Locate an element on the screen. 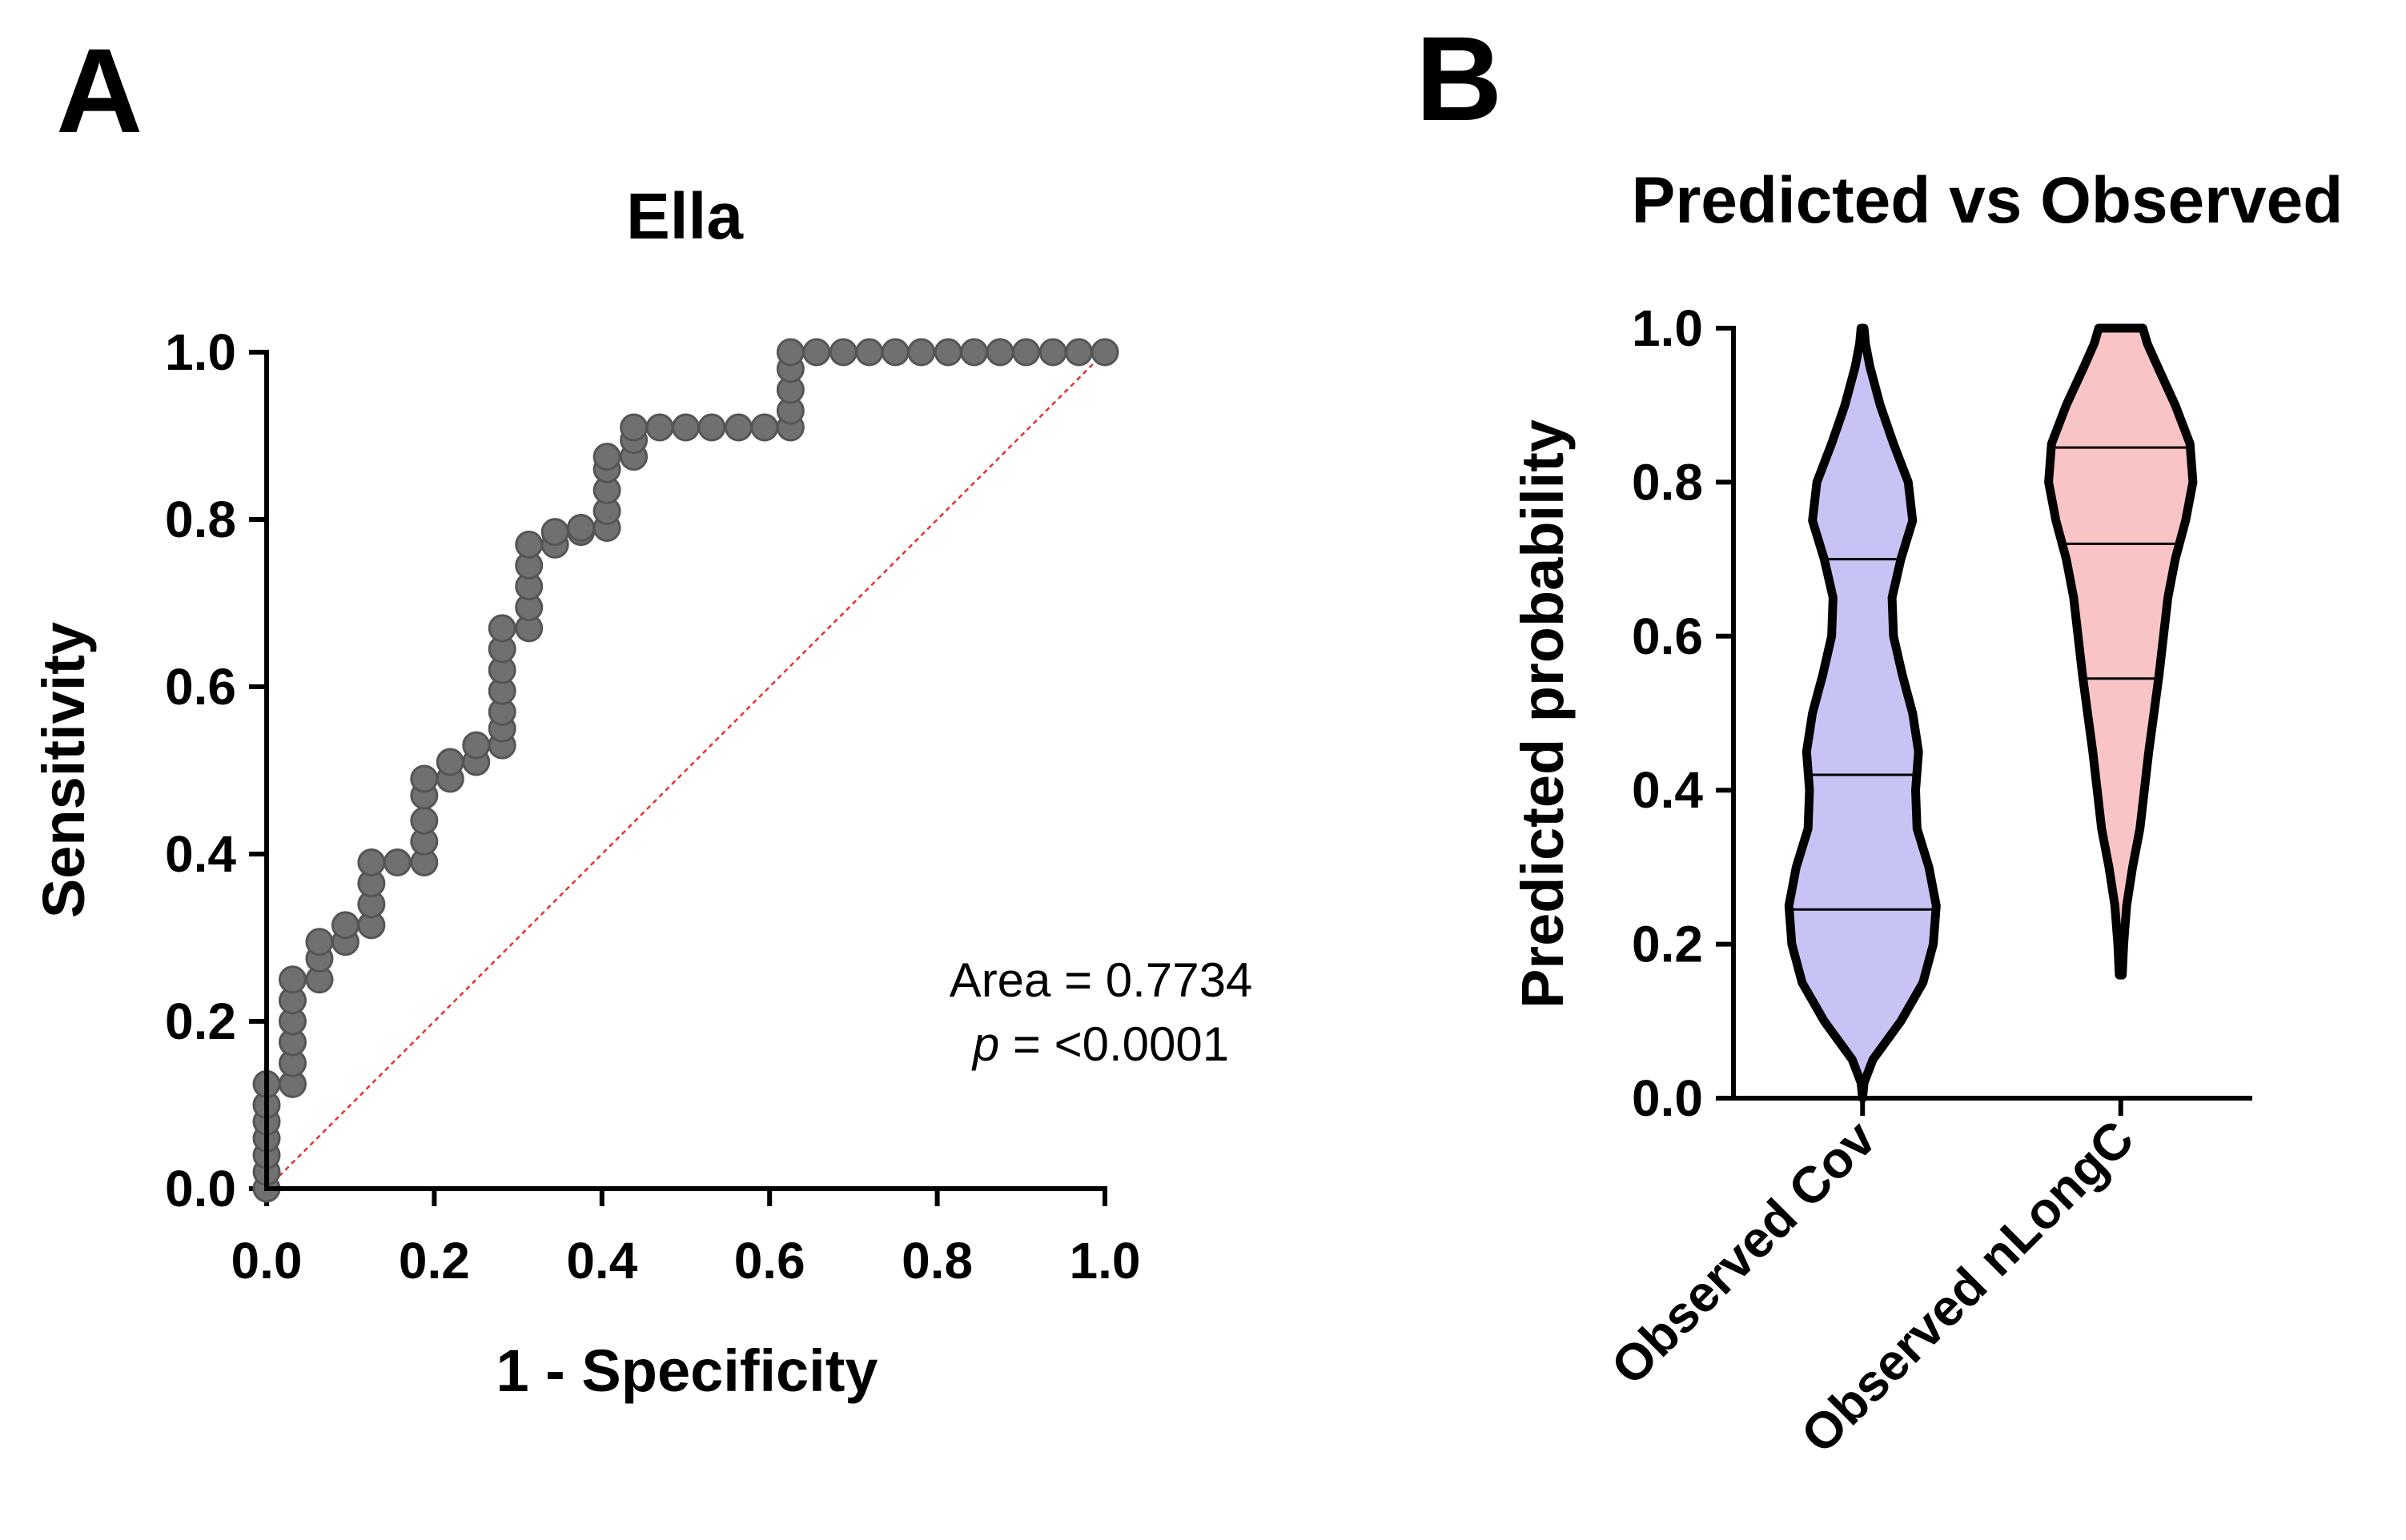 The image size is (2406, 1540). roc-x-axis-ticks: 0.0 0.2 0.4 0.6 0.8 1.0 is located at coordinates (686, 1239).